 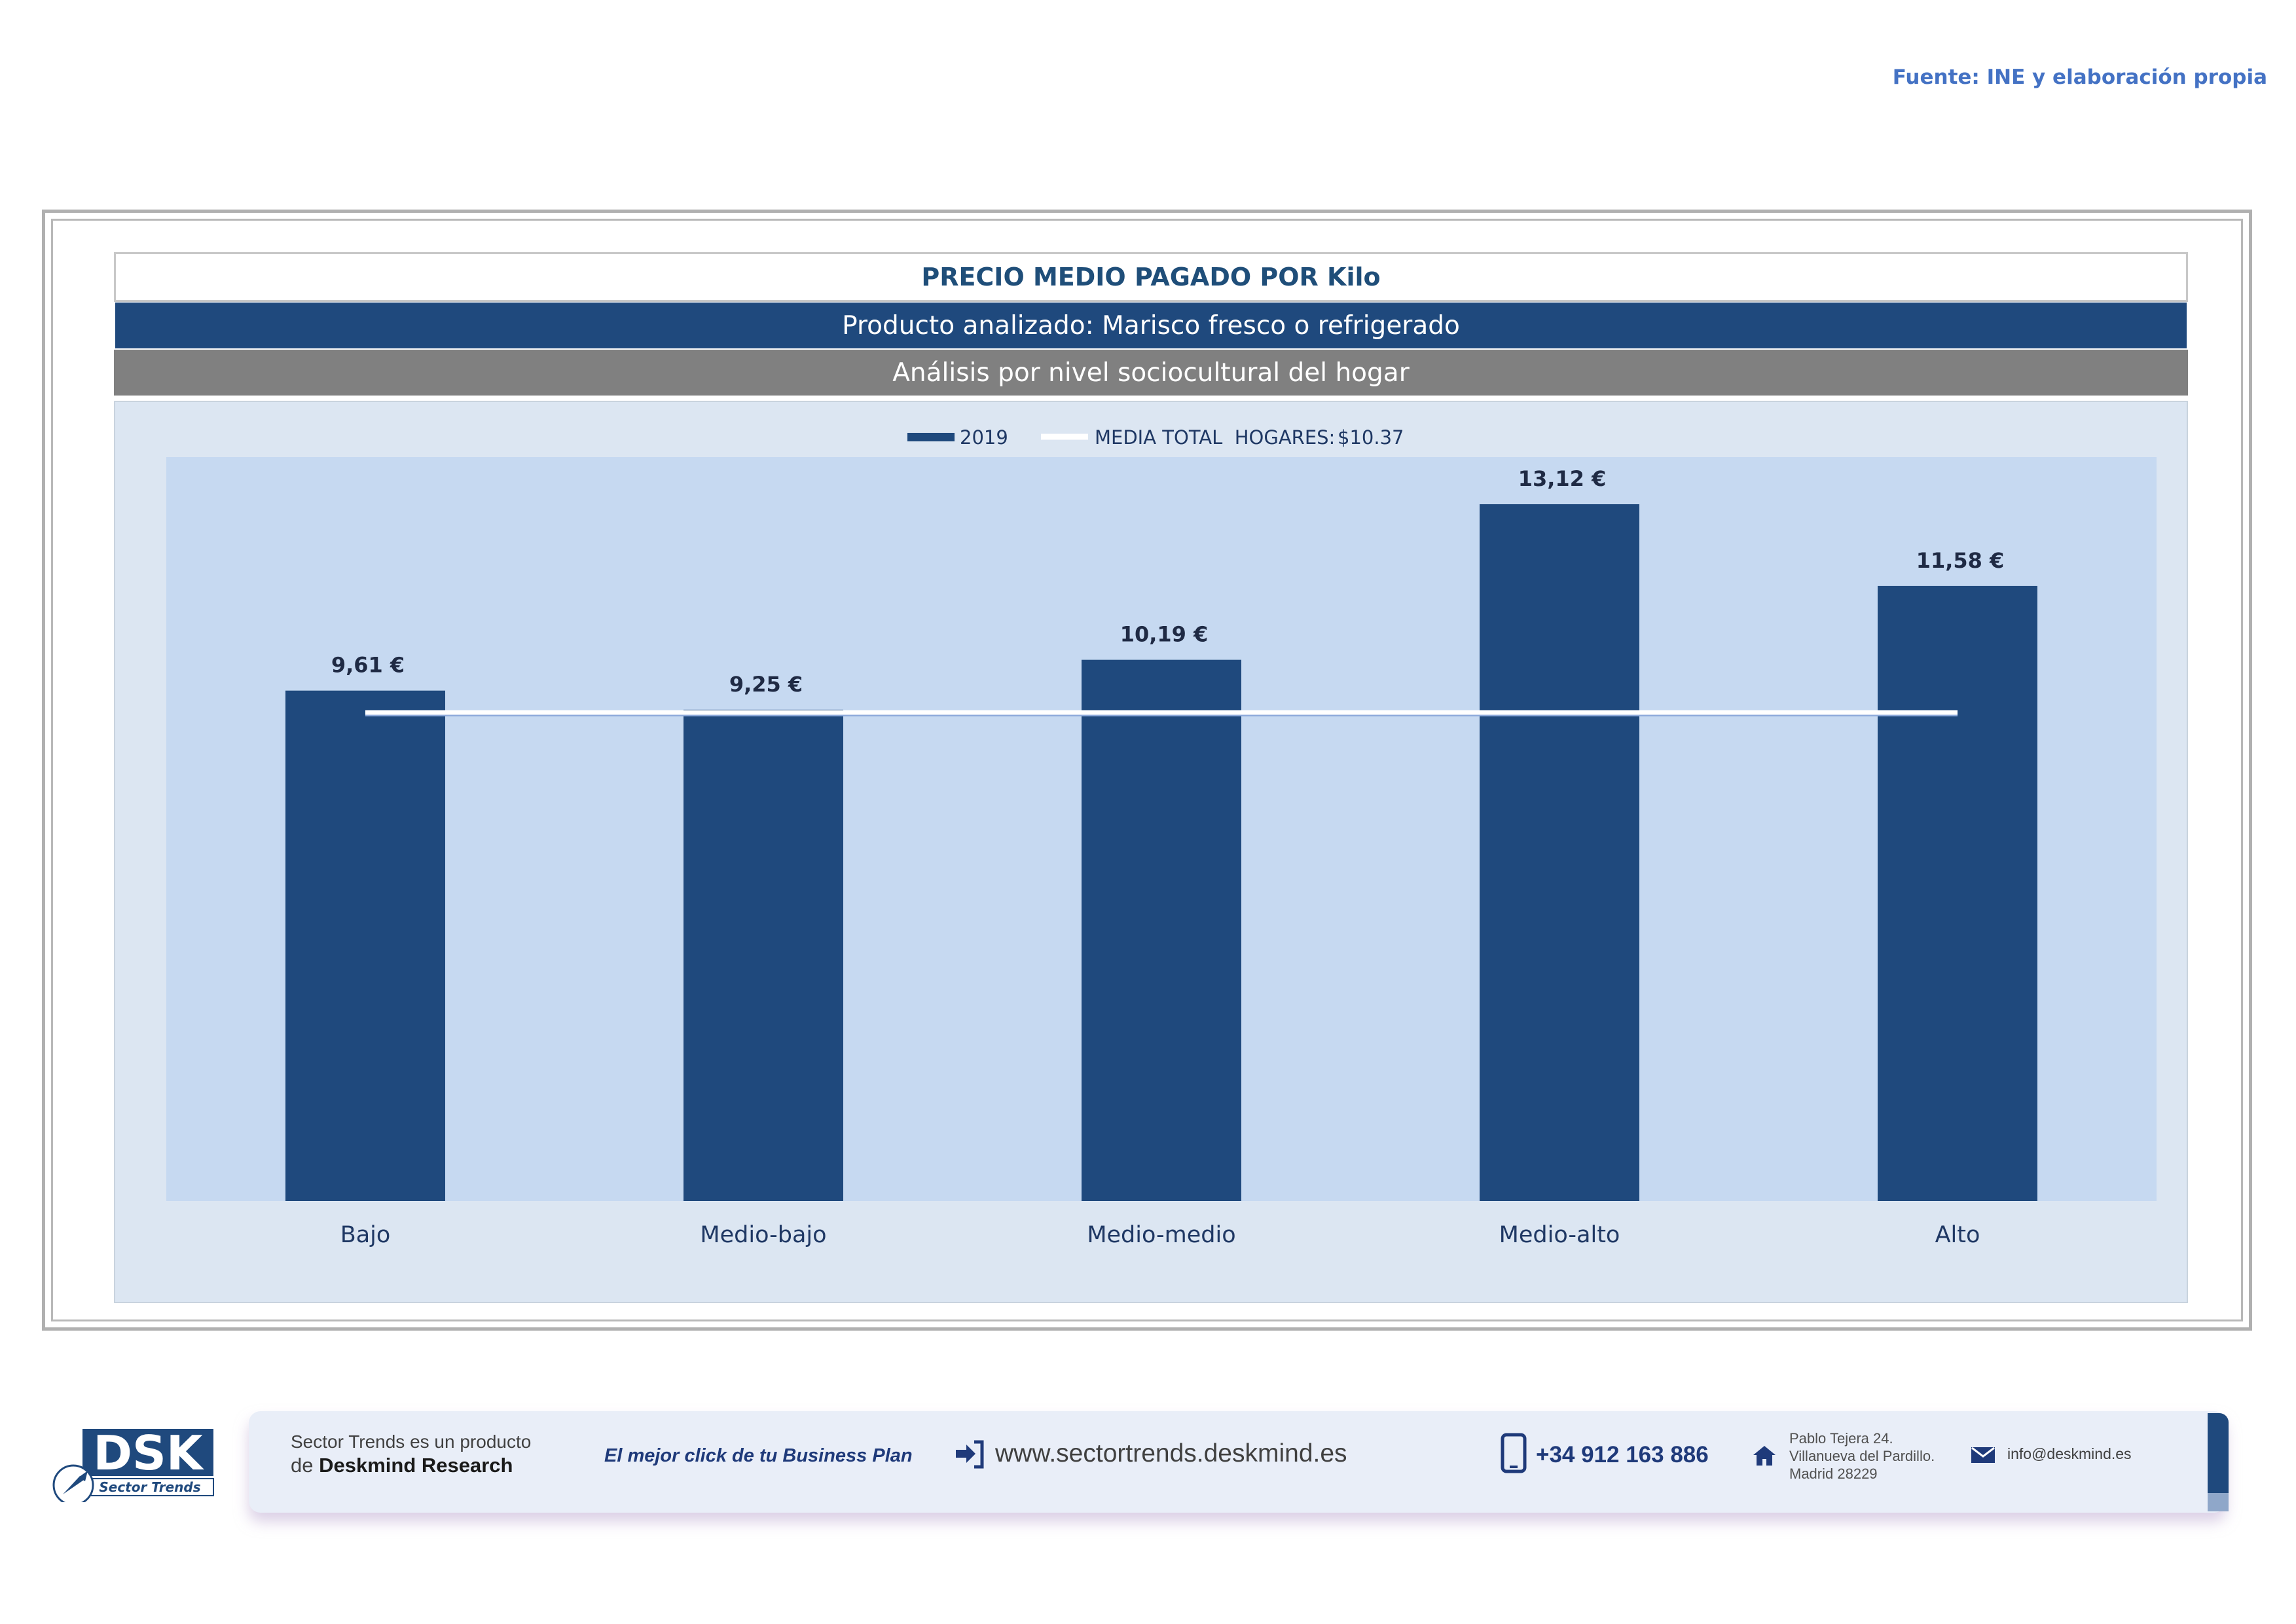 I want to click on footer-brand-prefix: de, so click(x=302, y=1465).